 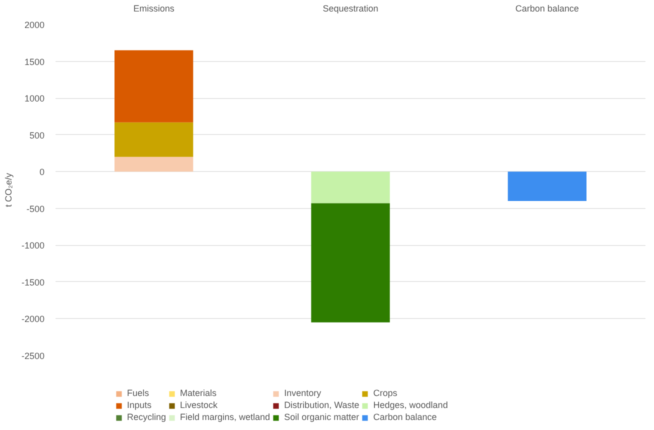 I want to click on legend-label: Fuels, so click(x=138, y=393).